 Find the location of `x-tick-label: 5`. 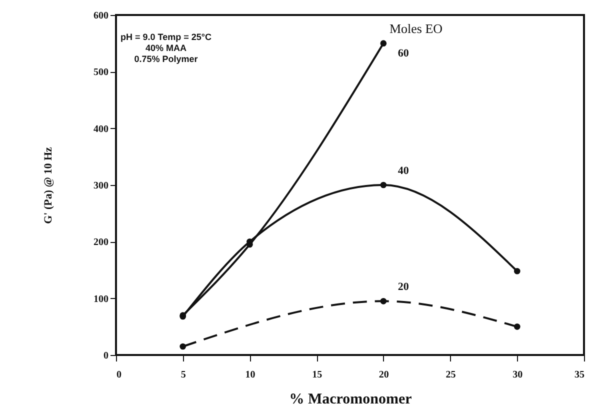

x-tick-label: 5 is located at coordinates (183, 375).